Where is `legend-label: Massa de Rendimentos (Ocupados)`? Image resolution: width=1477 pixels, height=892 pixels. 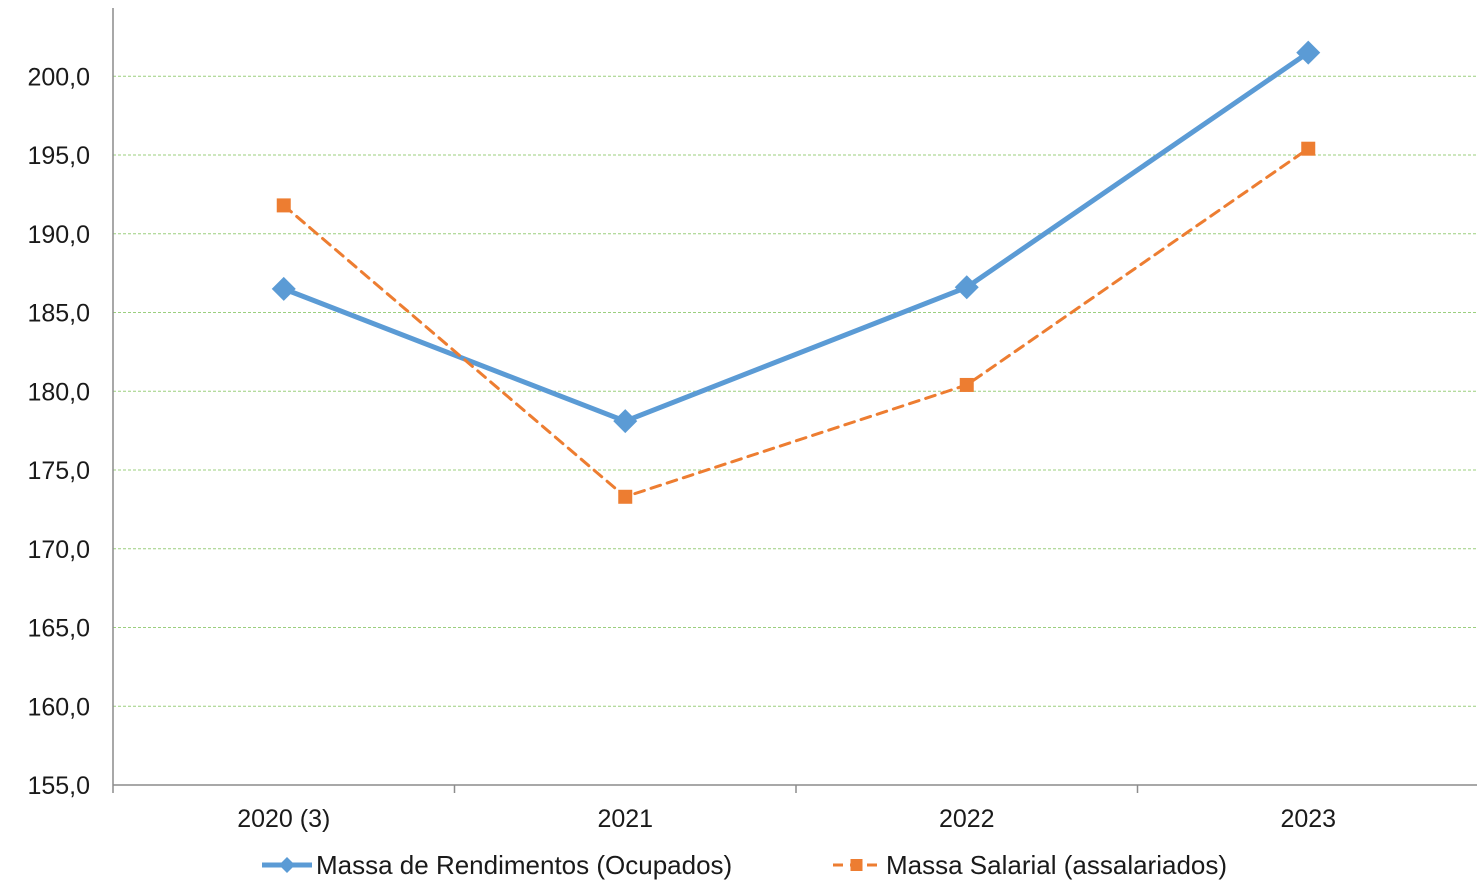 legend-label: Massa de Rendimentos (Ocupados) is located at coordinates (524, 865).